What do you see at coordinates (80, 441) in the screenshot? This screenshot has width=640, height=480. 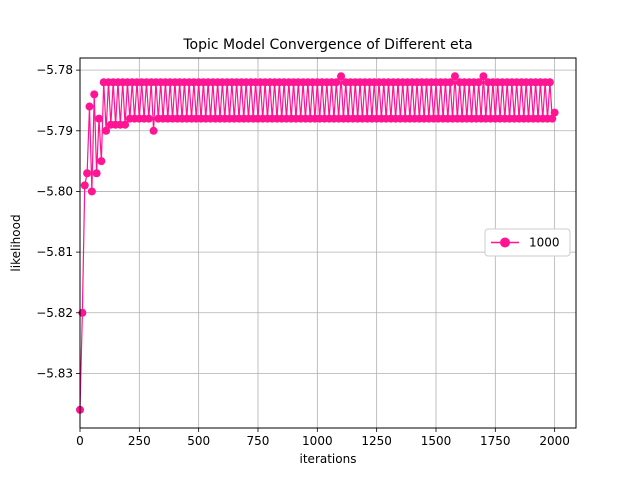 I see `x-tick-label: 0` at bounding box center [80, 441].